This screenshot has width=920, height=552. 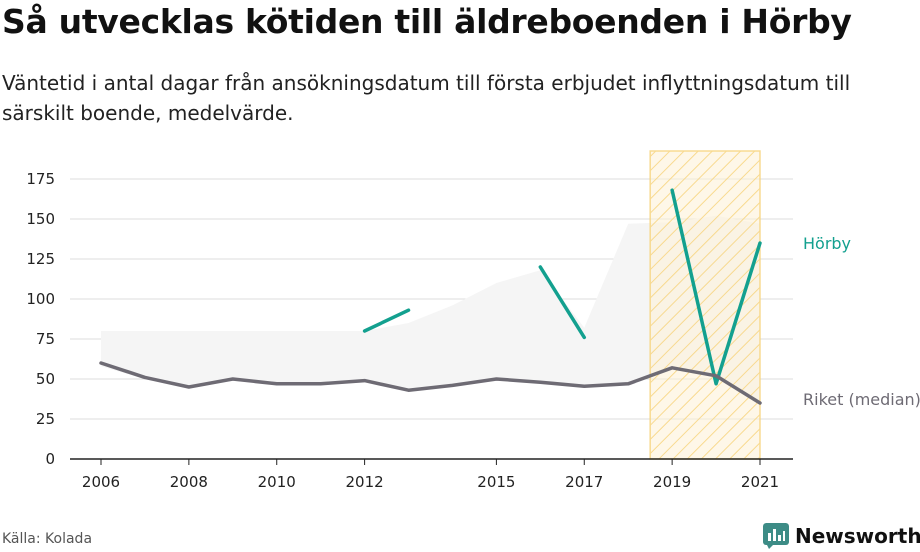 What do you see at coordinates (50, 459) in the screenshot?
I see `y-tick-label: 0` at bounding box center [50, 459].